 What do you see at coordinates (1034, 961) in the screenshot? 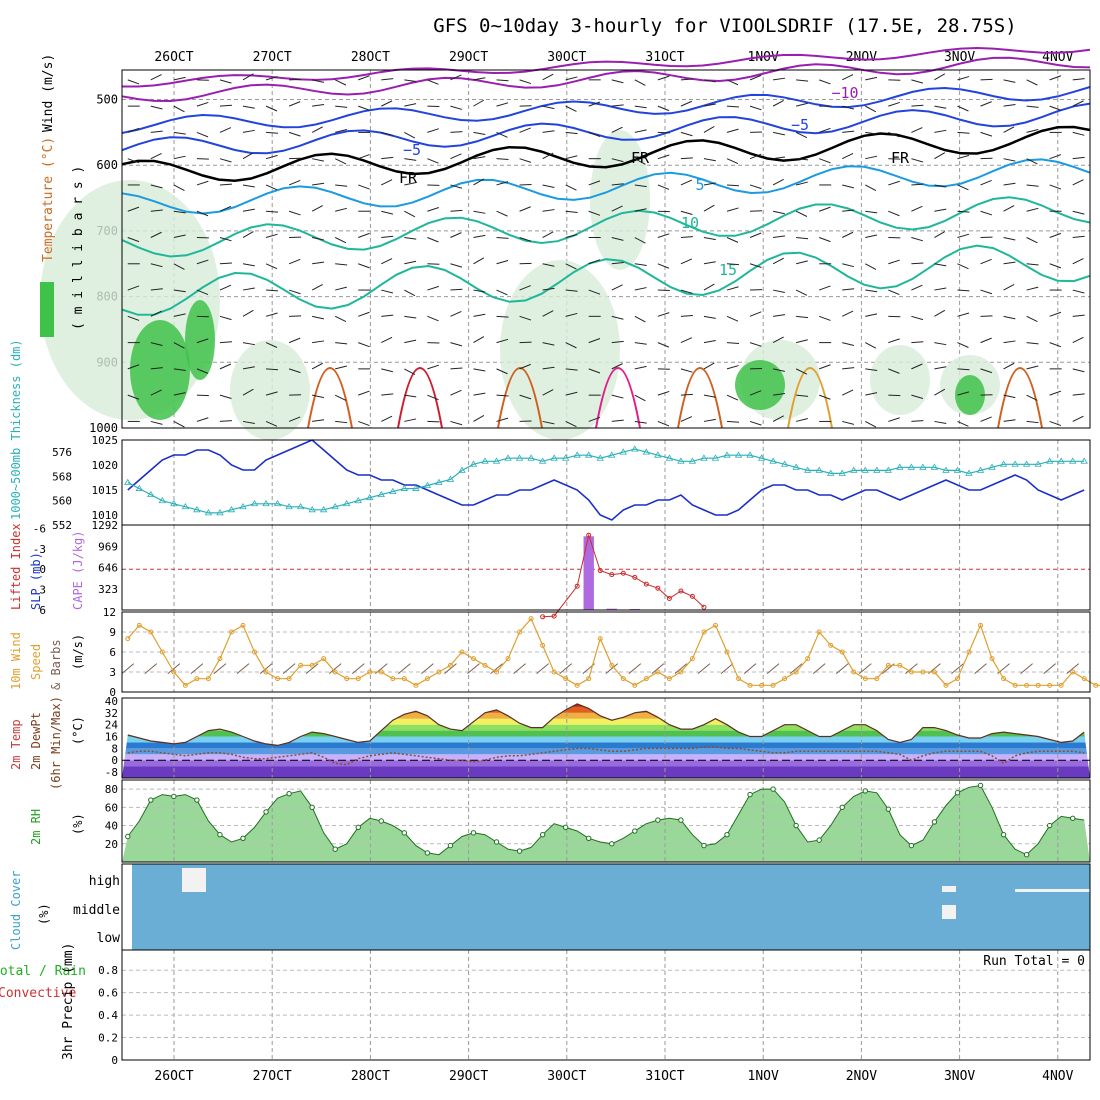
I see `run-total-label: Run Total = 0` at bounding box center [1034, 961].